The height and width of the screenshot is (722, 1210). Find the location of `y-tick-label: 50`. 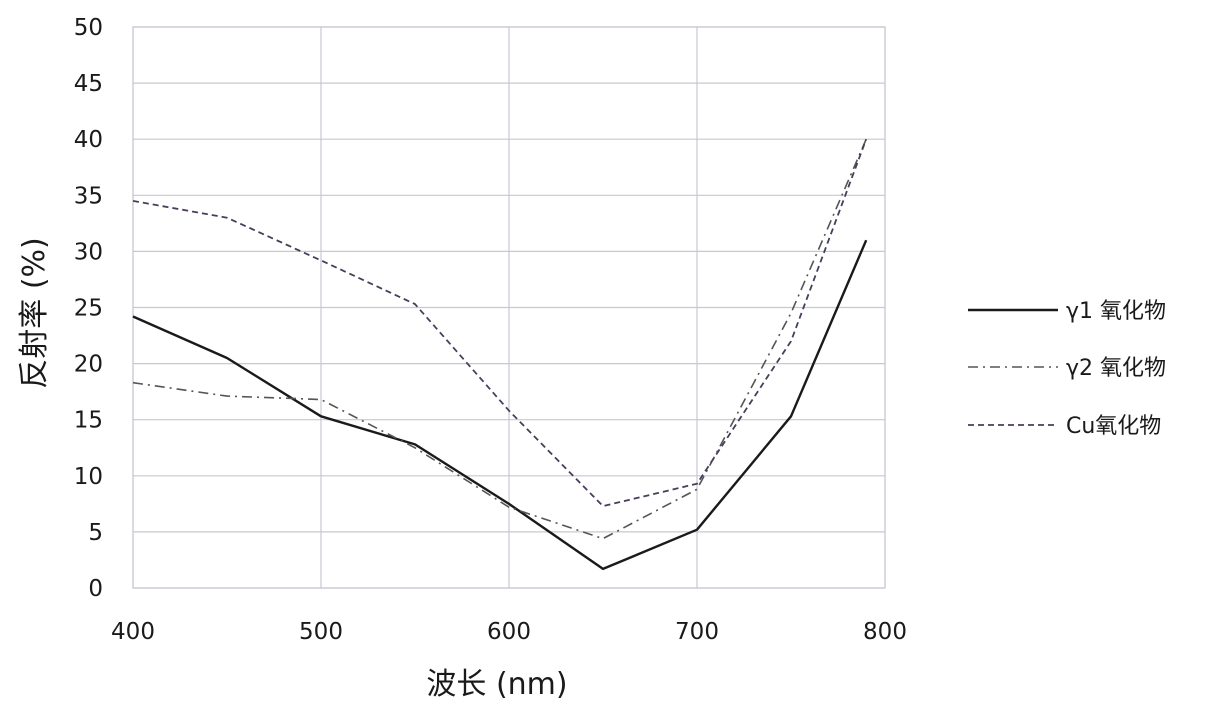

y-tick-label: 50 is located at coordinates (88, 28).